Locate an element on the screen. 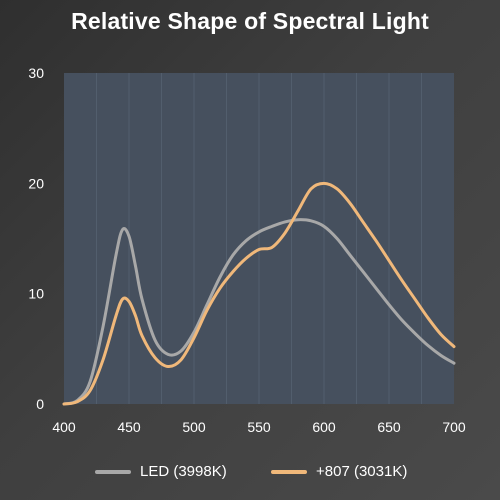 The width and height of the screenshot is (500, 500). x-tick-label: 450 is located at coordinates (129, 427).